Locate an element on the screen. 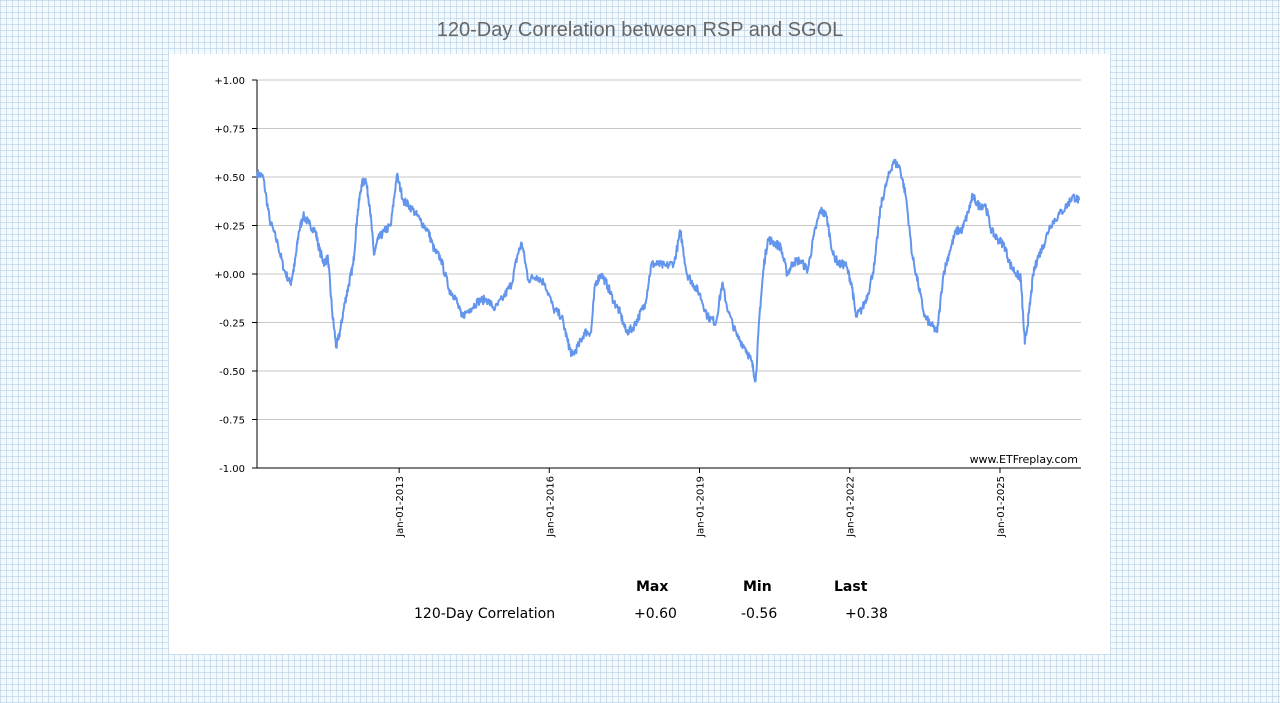 This screenshot has height=703, width=1280. stats-row-label: 120-Day Correlation is located at coordinates (485, 614).